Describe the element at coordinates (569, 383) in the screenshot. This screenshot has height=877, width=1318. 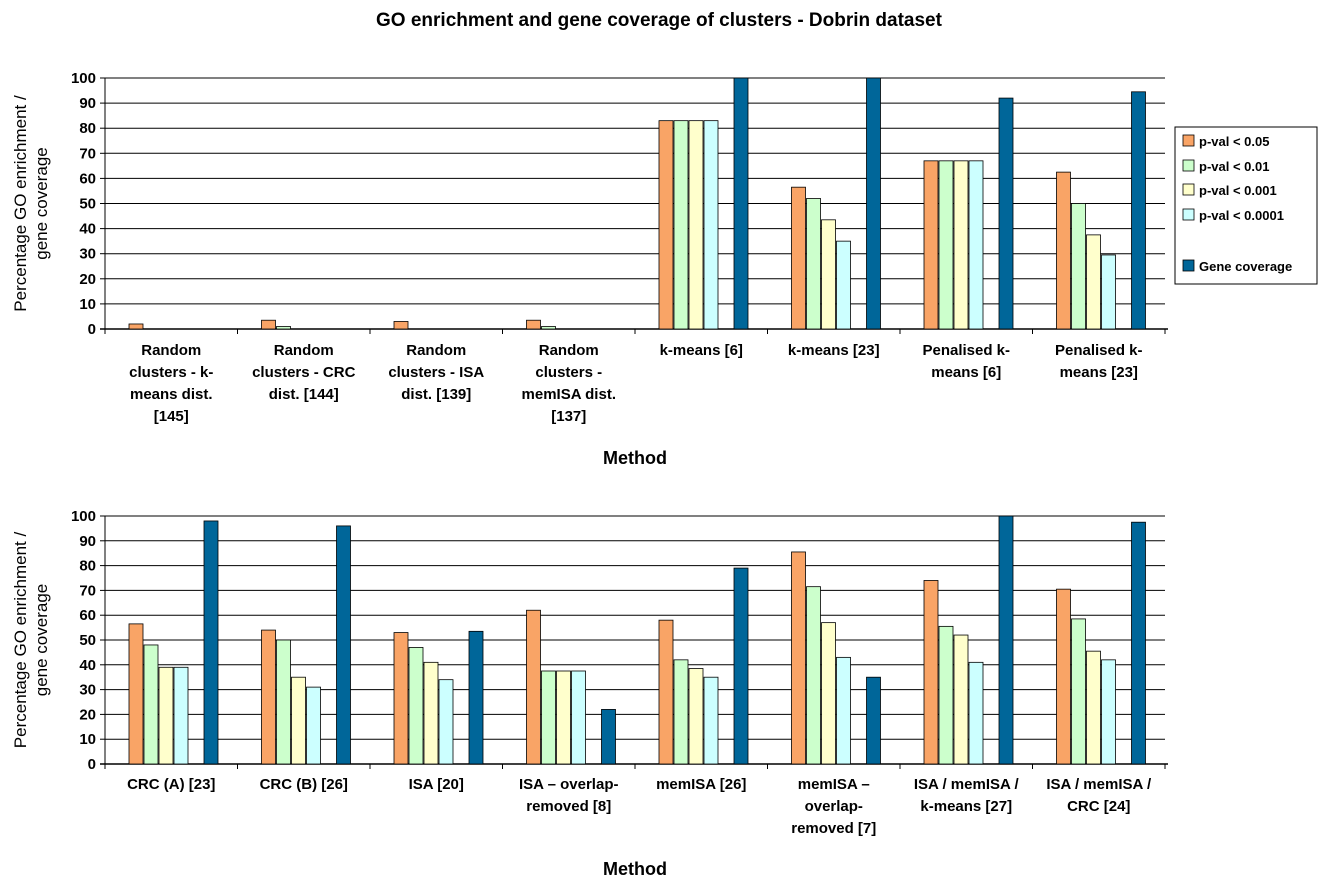
I see `x-category-label: Random clusters -memISA dist. [137]` at that location.